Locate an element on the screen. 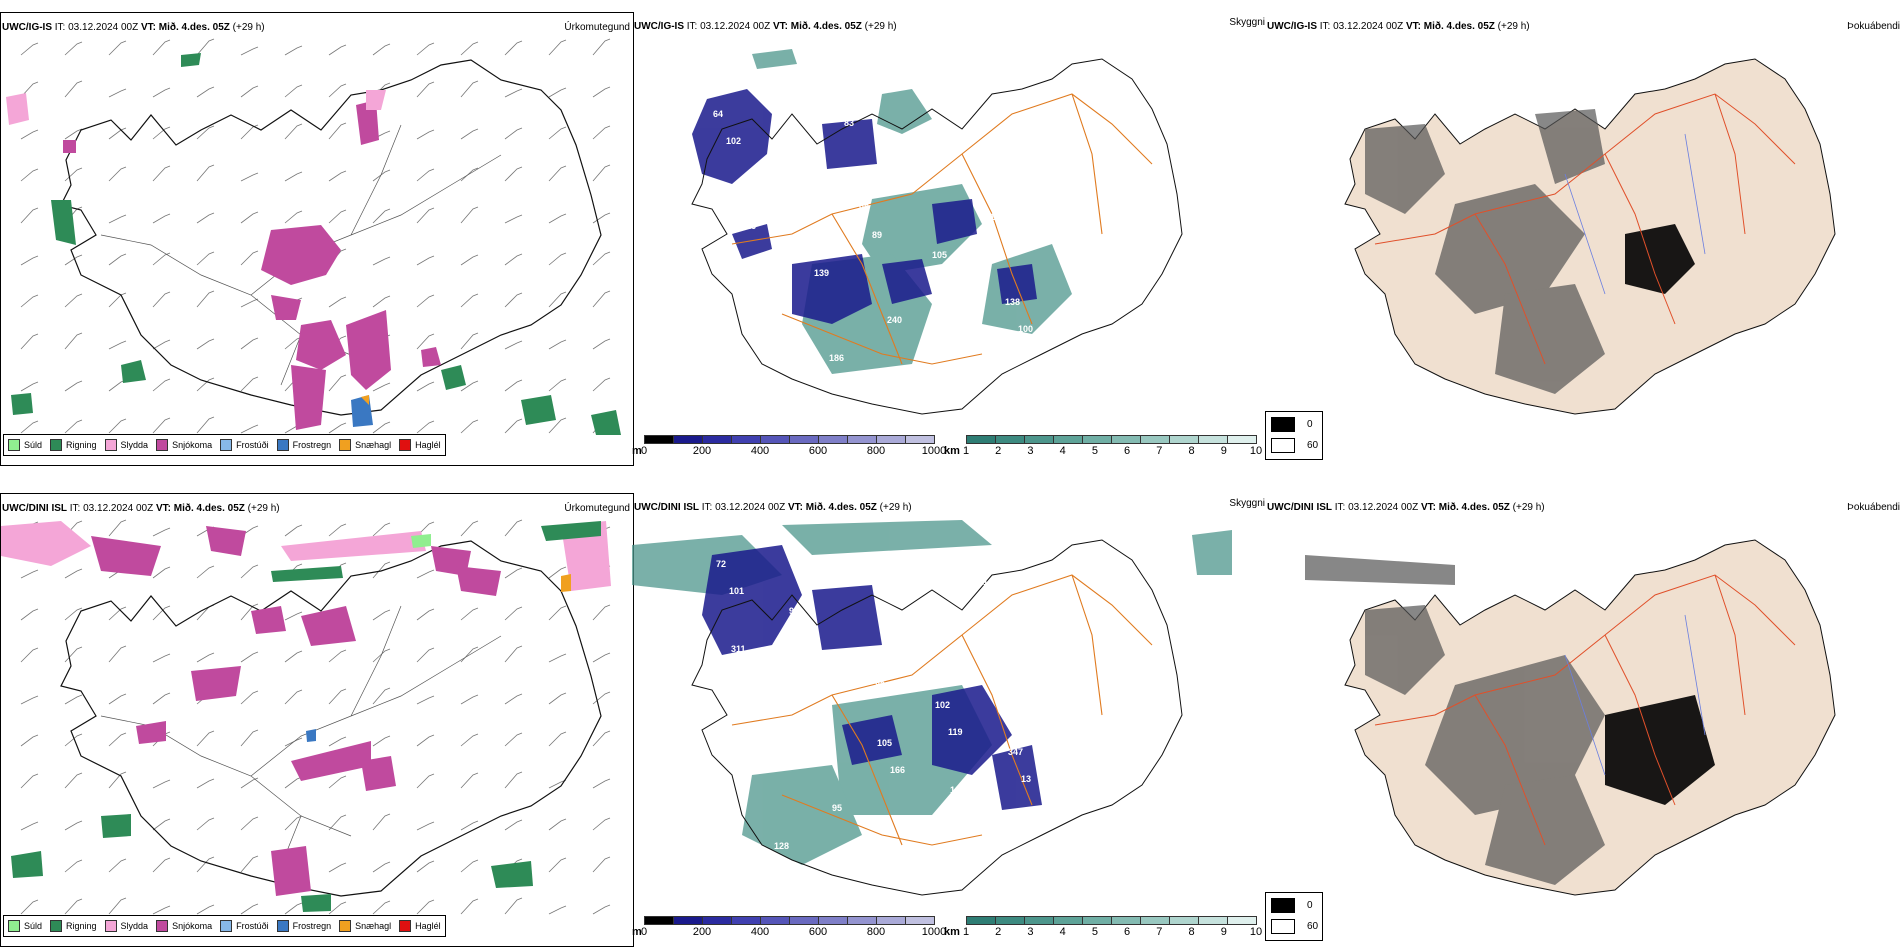  map-area is located at coordinates (317, 716).